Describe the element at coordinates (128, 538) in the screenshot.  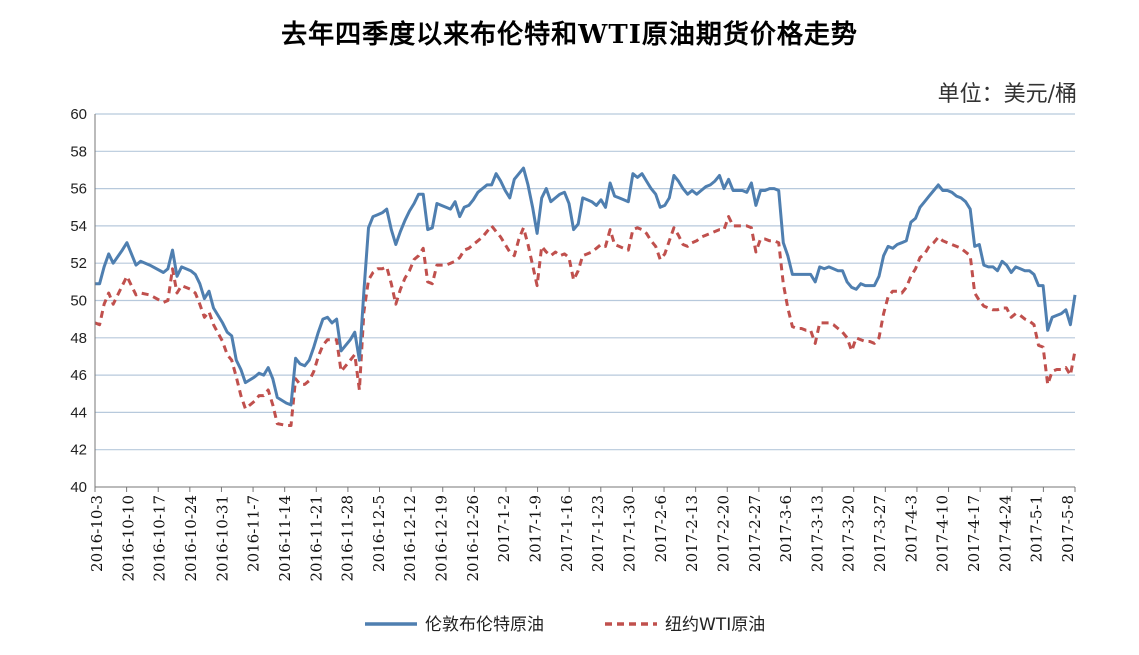
I see `x-tick-label: 2016-10-10` at that location.